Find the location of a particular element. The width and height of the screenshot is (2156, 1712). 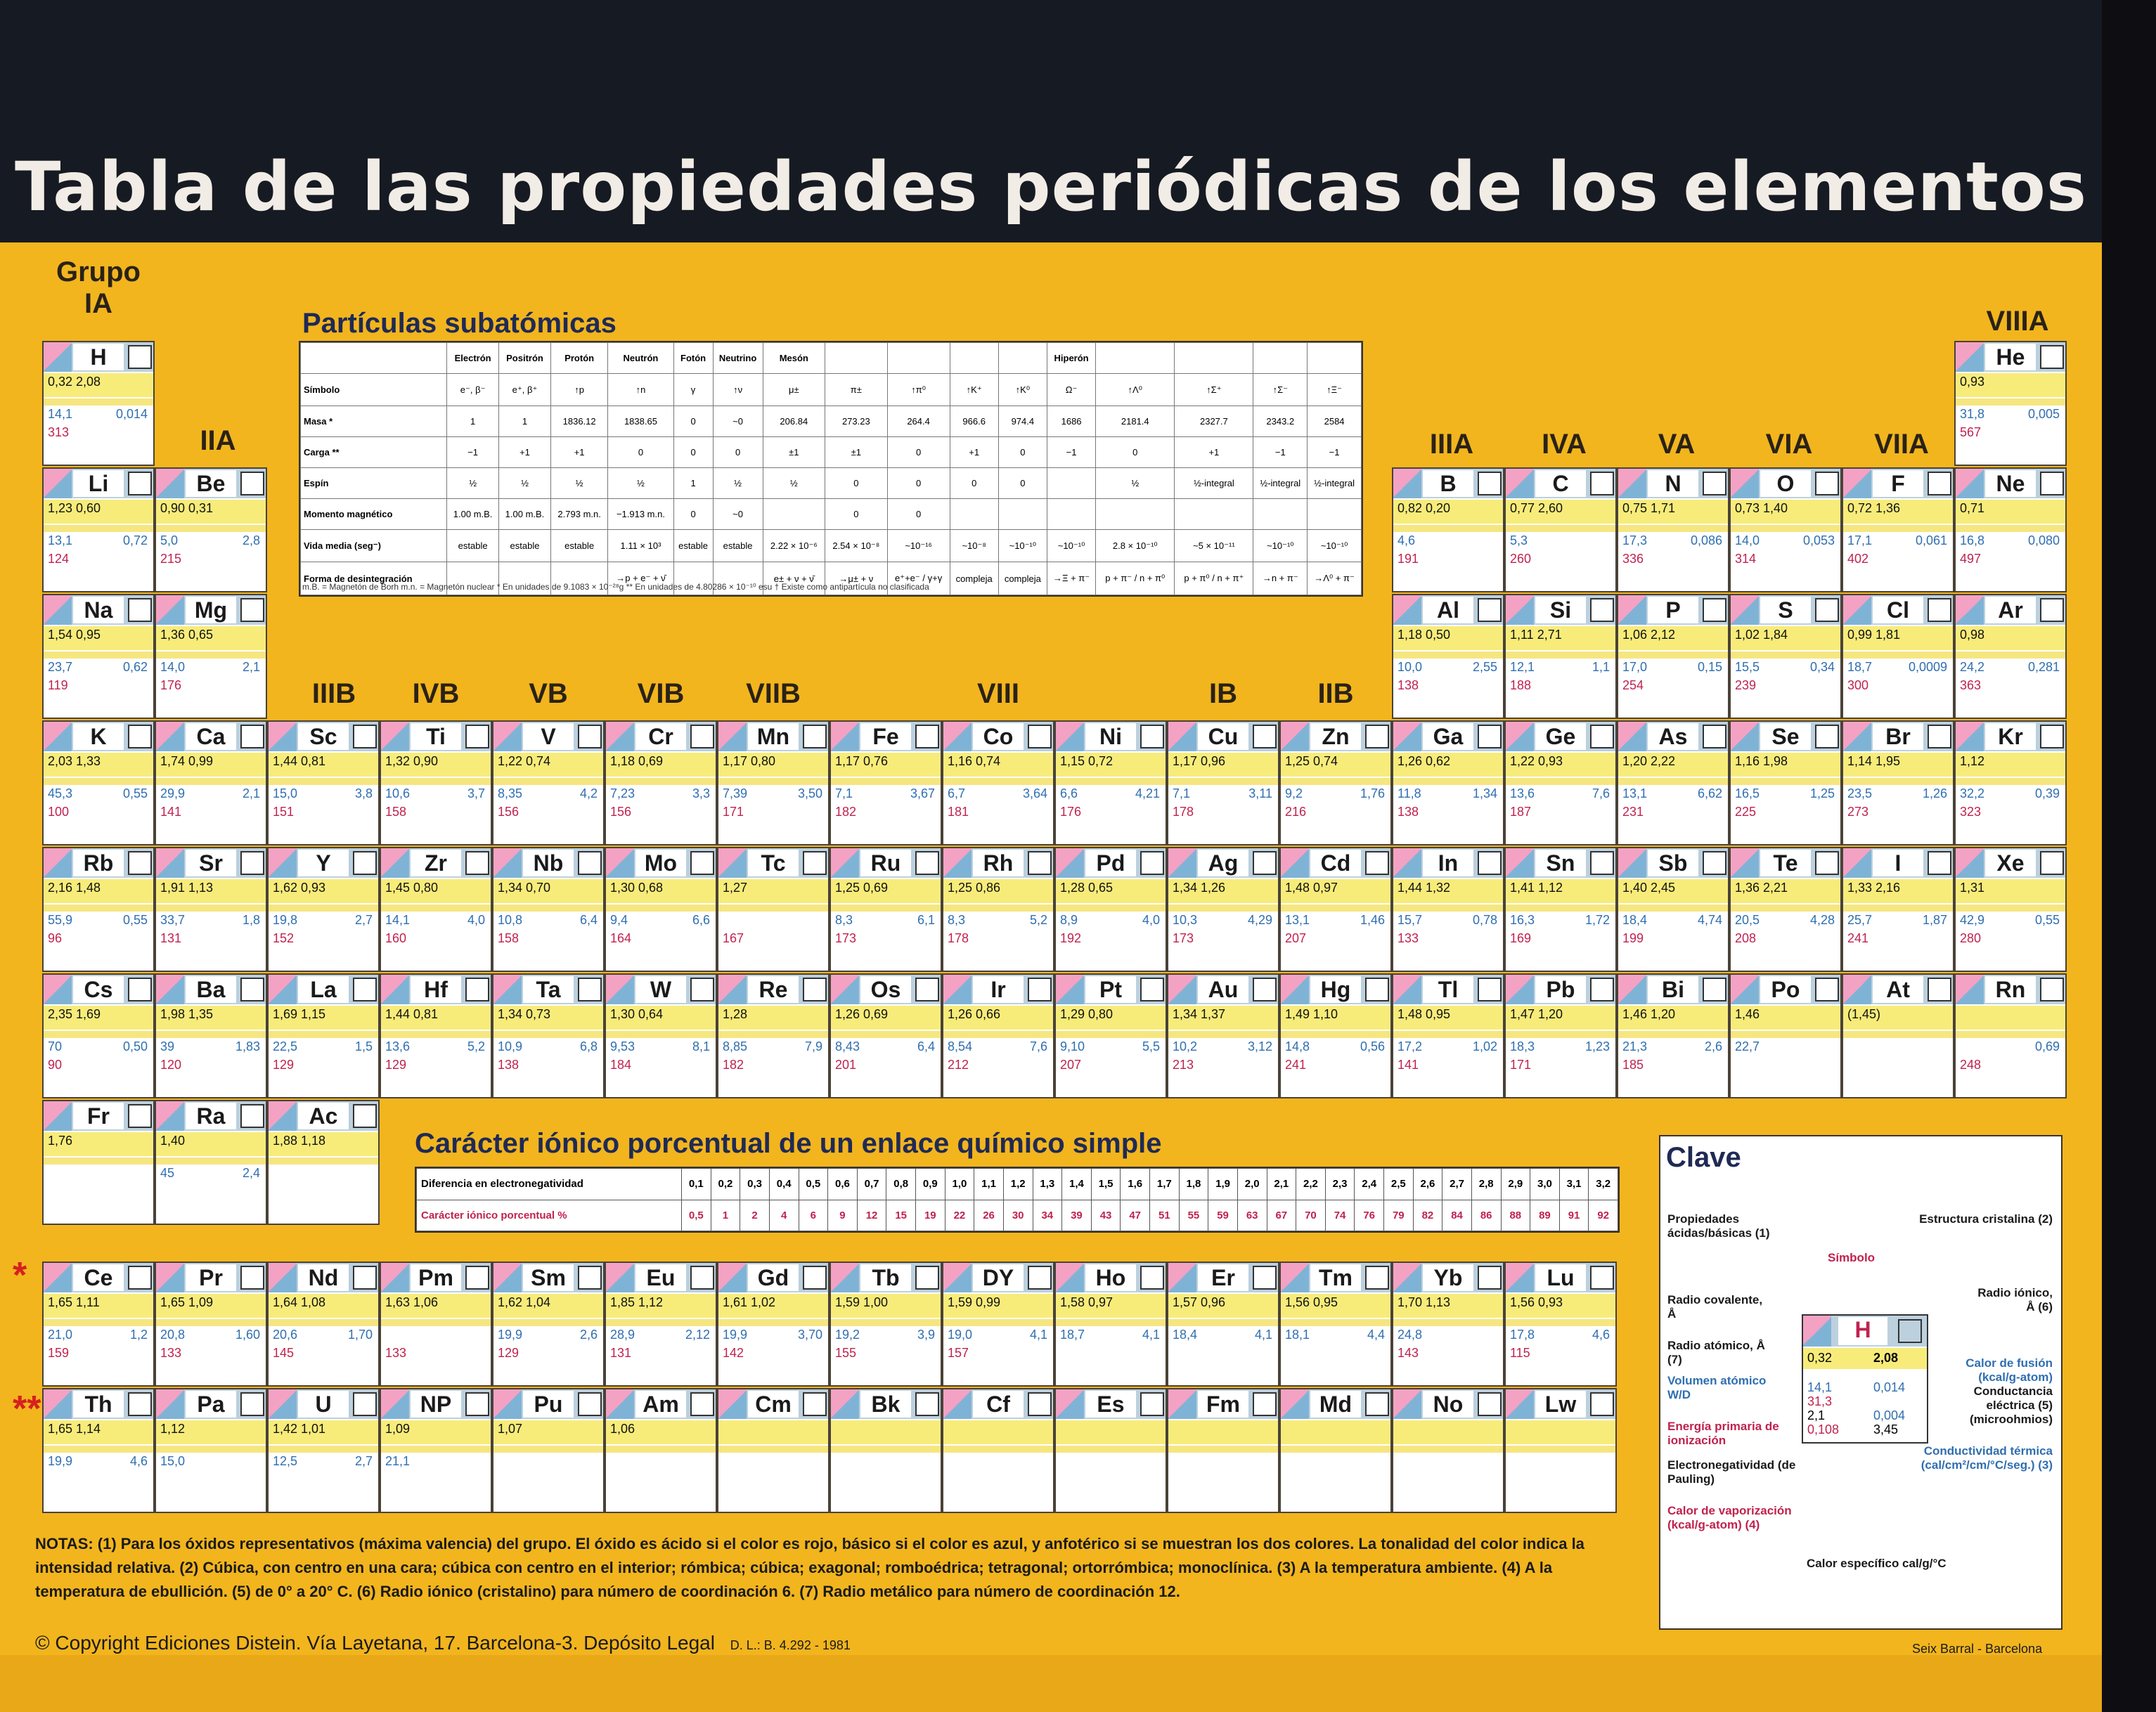

atomic-volume: 15,0 is located at coordinates (173, 1461).